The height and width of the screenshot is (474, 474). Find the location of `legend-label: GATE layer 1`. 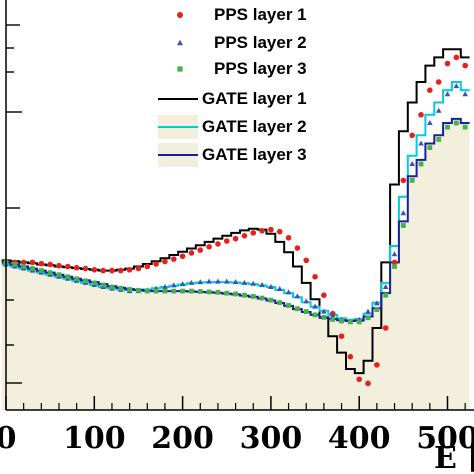

legend-label: GATE layer 1 is located at coordinates (254, 98).